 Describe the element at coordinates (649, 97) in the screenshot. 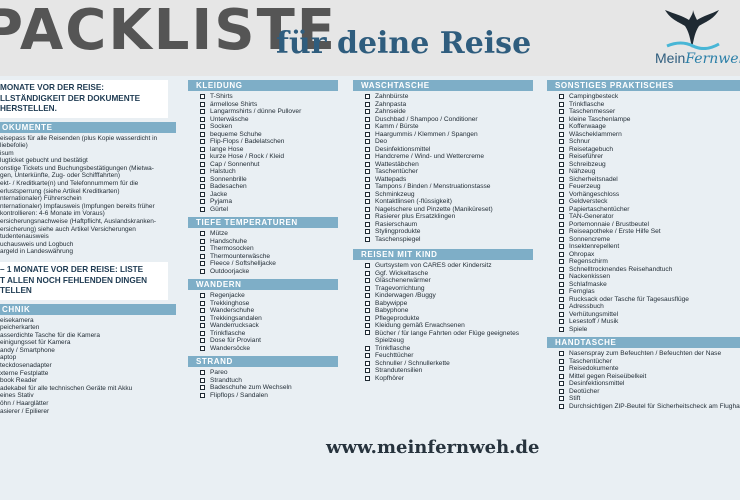

I see `checklist-item: Campingbesteck` at that location.